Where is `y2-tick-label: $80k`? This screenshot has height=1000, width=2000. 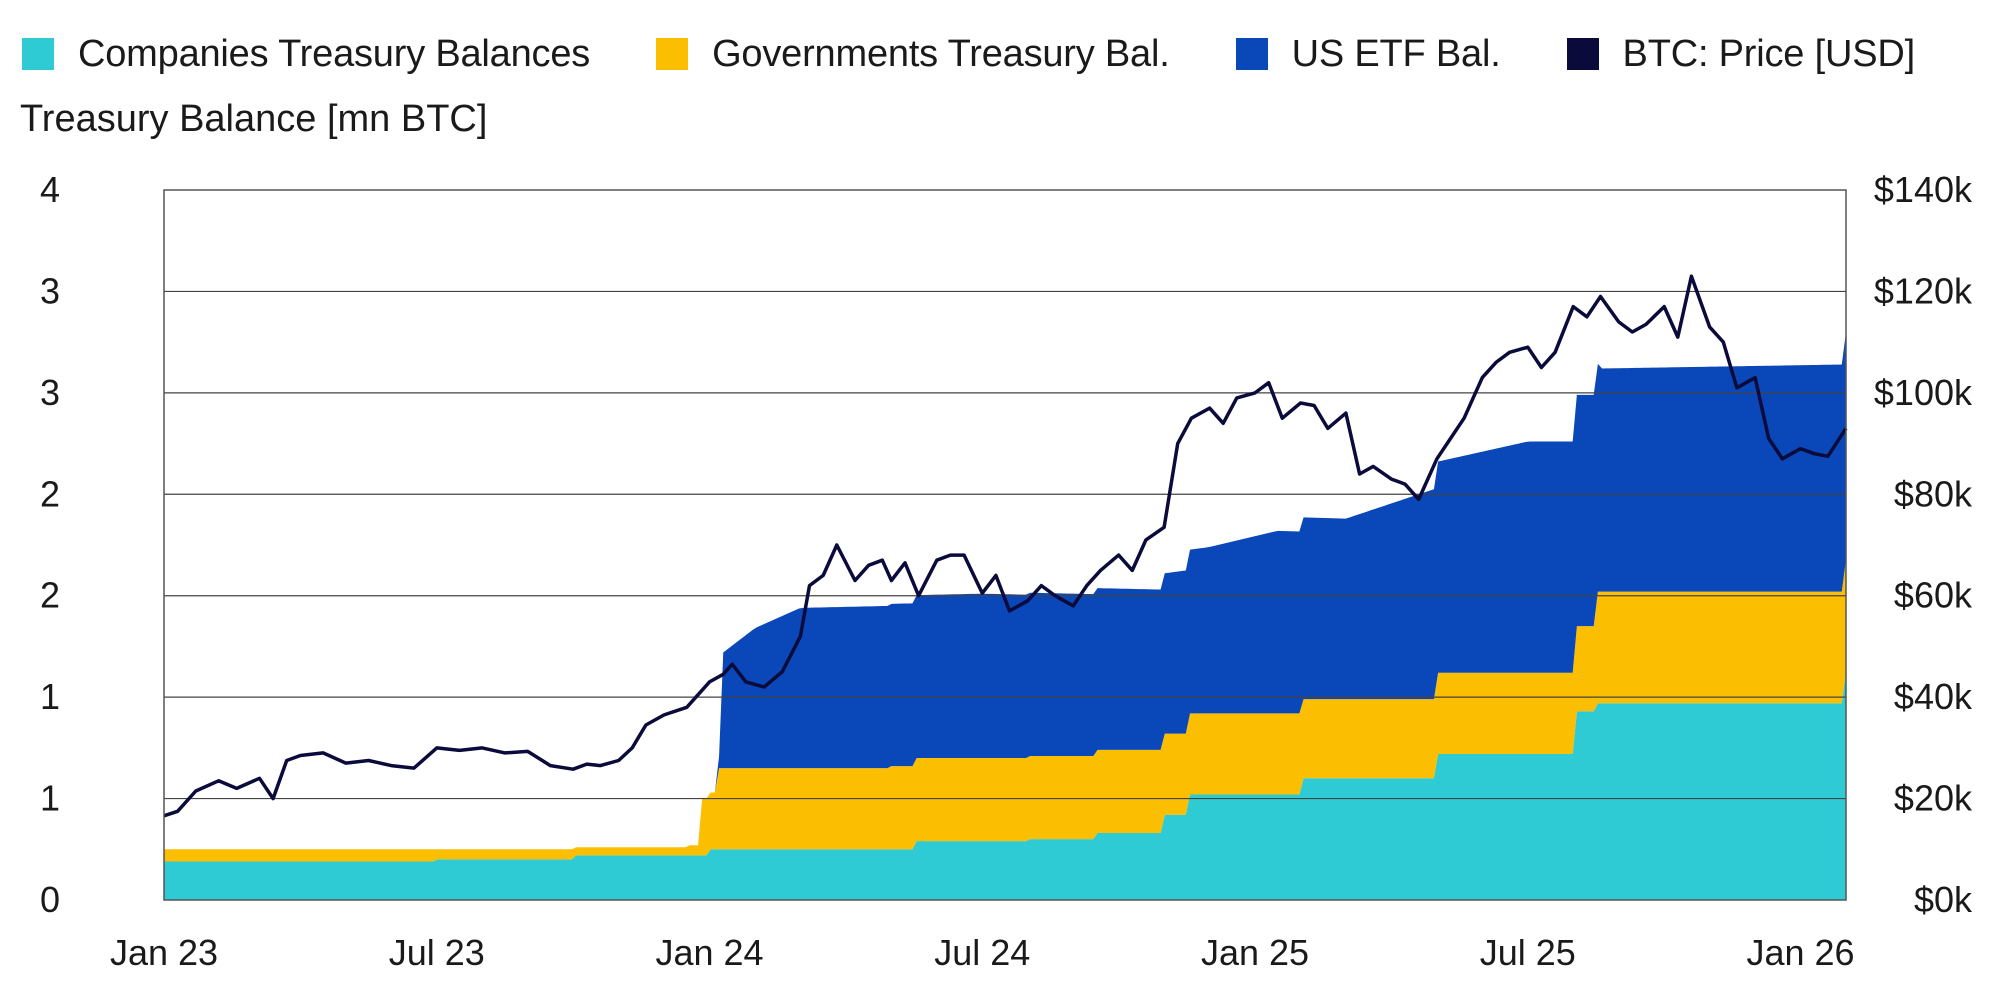 y2-tick-label: $80k is located at coordinates (1933, 493).